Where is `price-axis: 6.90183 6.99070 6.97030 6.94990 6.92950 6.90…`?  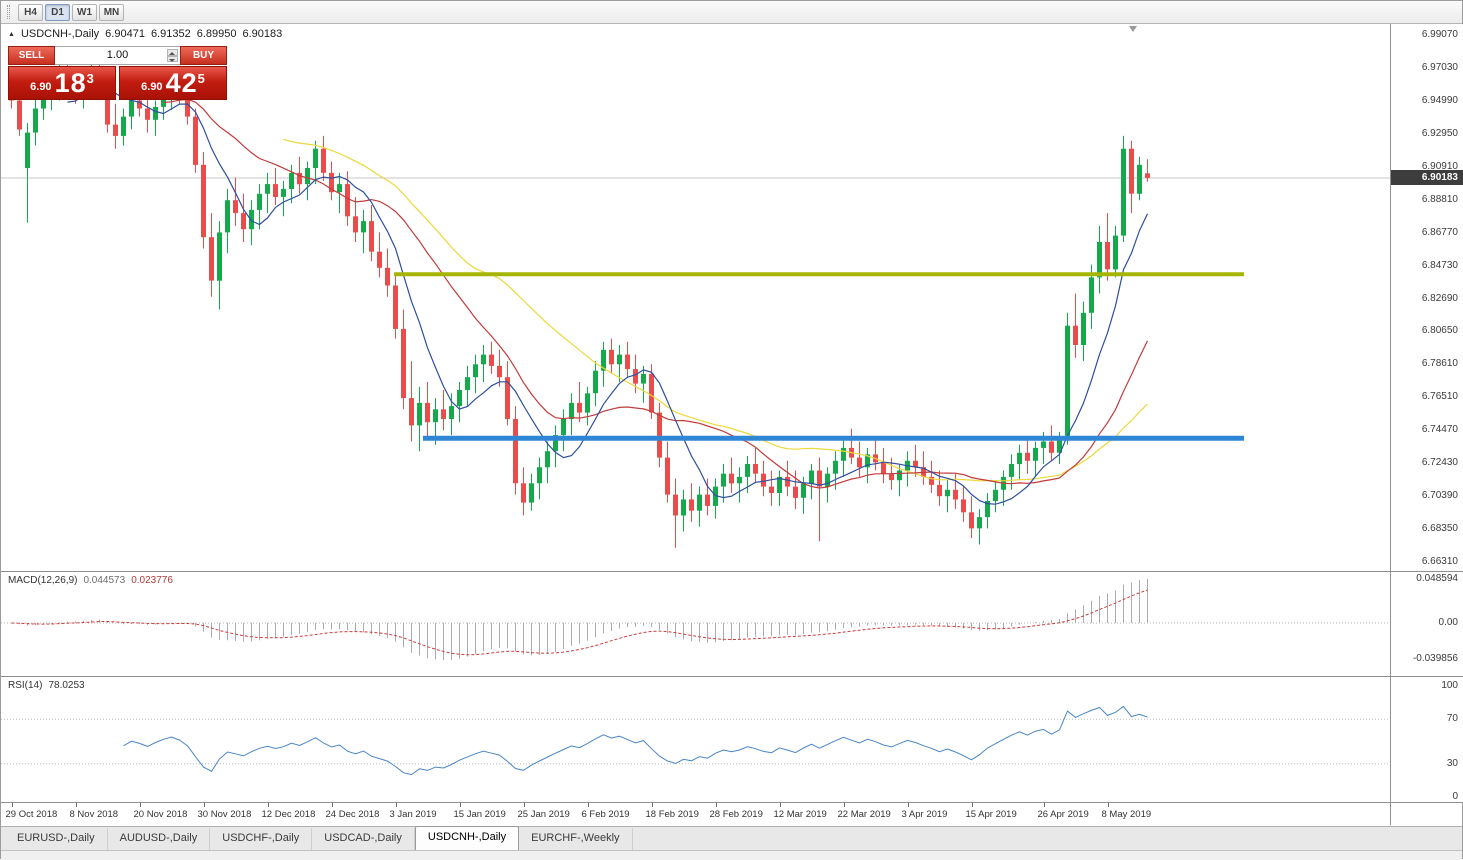
price-axis: 6.90183 6.99070 6.97030 6.94990 6.92950 6.90… is located at coordinates (1427, 297).